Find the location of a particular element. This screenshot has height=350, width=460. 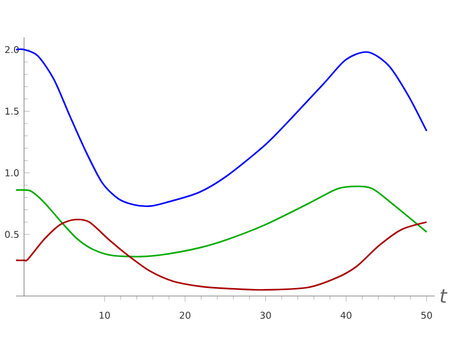

x-tick-label: 10 is located at coordinates (105, 315).